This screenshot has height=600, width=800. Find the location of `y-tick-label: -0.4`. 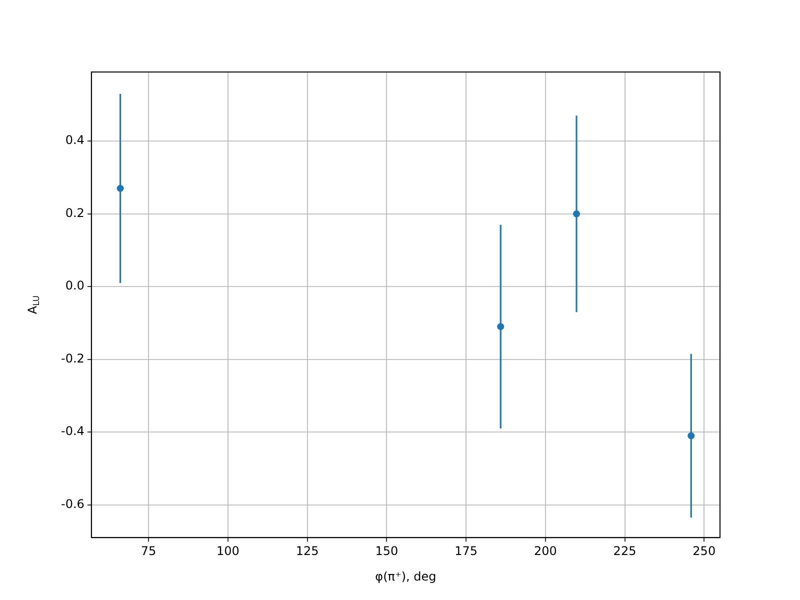

y-tick-label: -0.4 is located at coordinates (72, 431).